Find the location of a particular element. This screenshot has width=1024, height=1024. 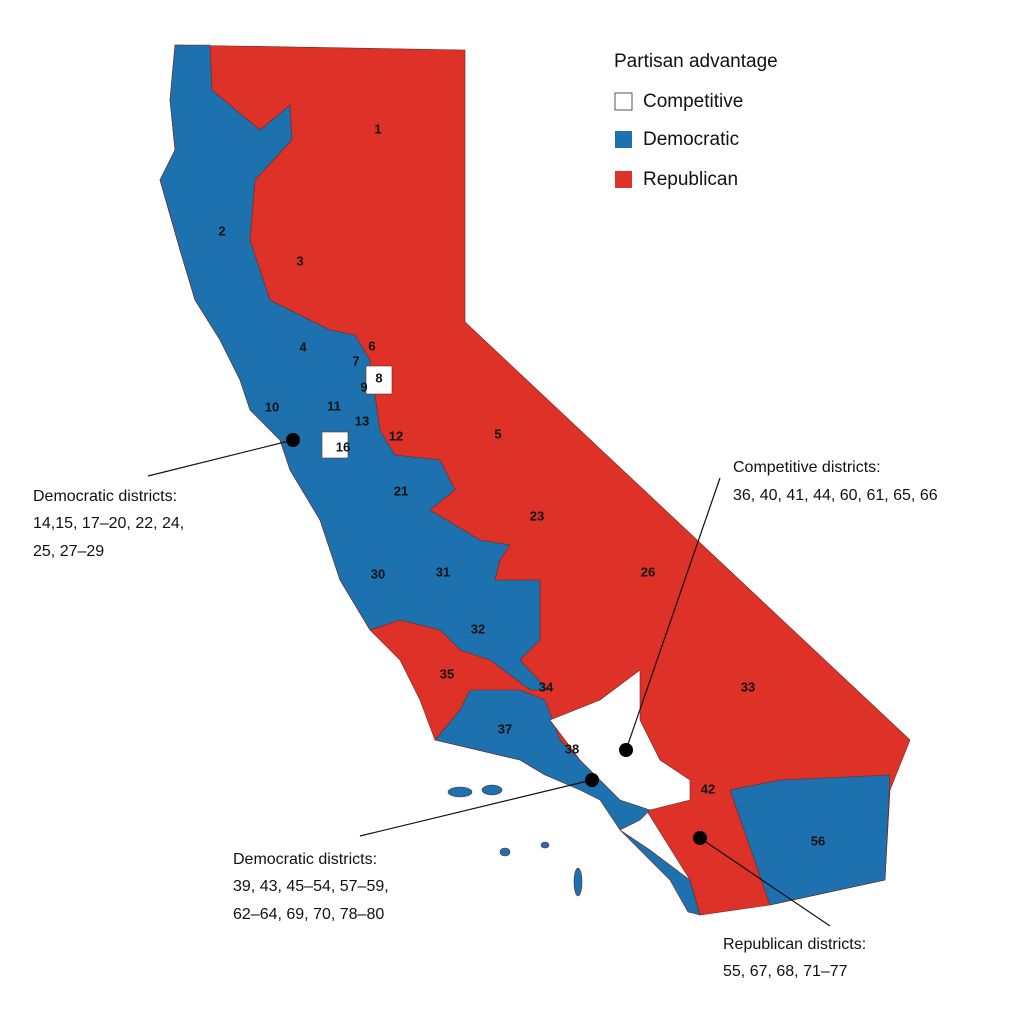

district-label: 30 is located at coordinates (378, 573).